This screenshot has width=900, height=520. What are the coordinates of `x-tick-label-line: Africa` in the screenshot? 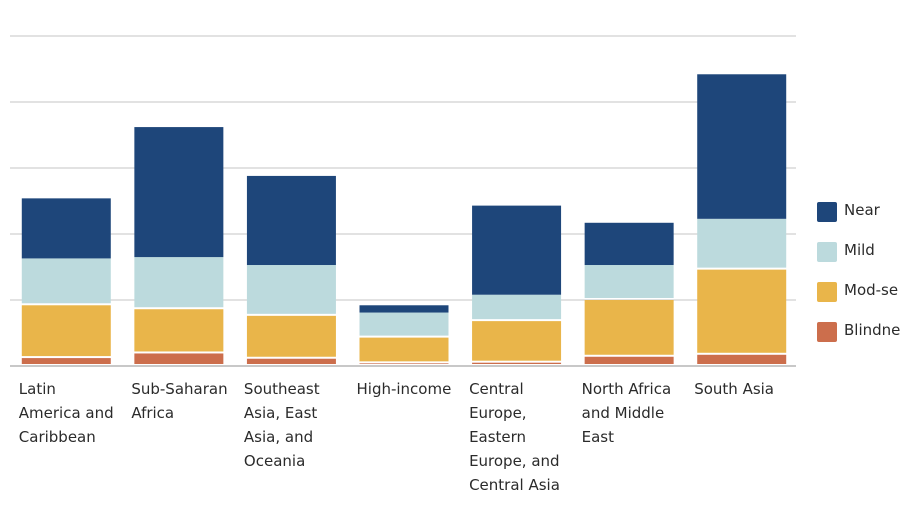 It's located at (153, 413).